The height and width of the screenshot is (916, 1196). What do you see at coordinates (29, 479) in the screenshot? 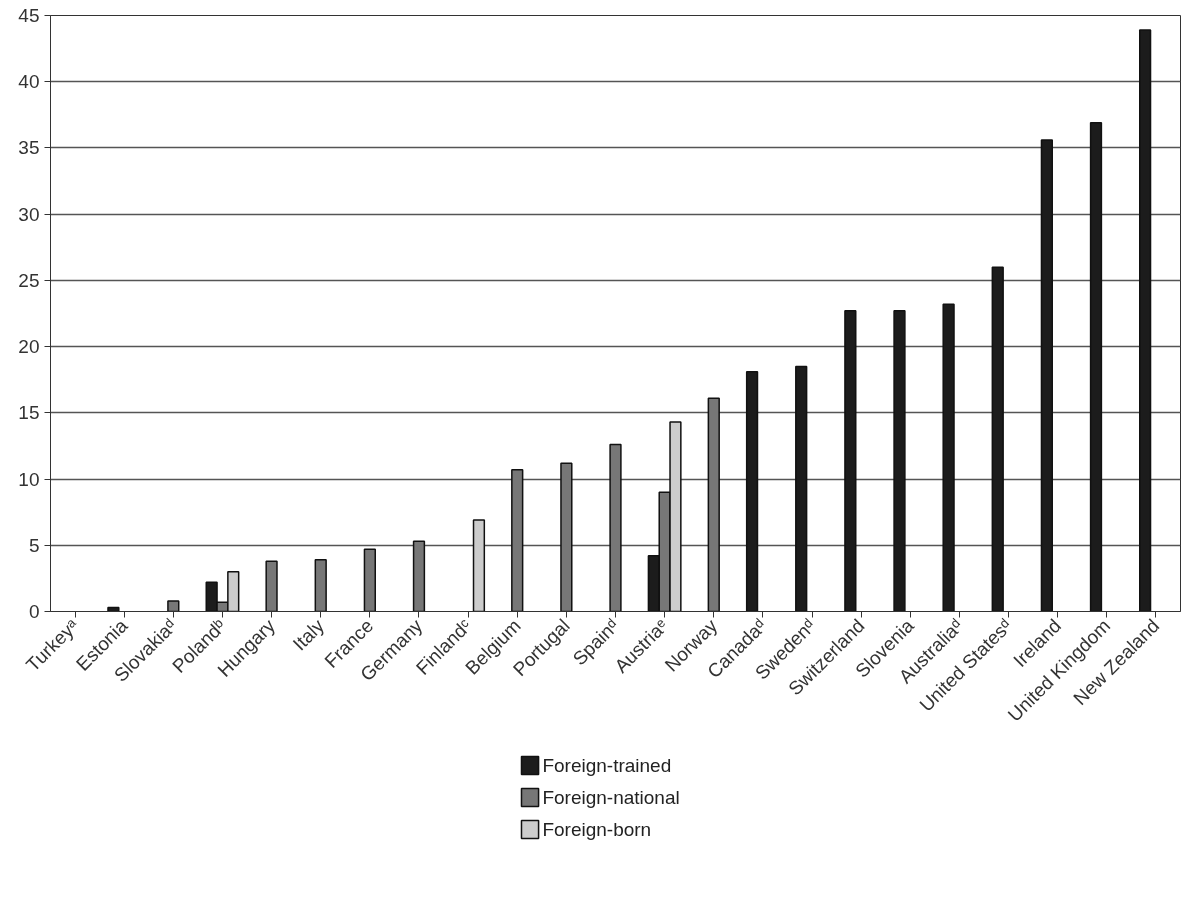
I see `y-tick-label: 10` at bounding box center [29, 479].